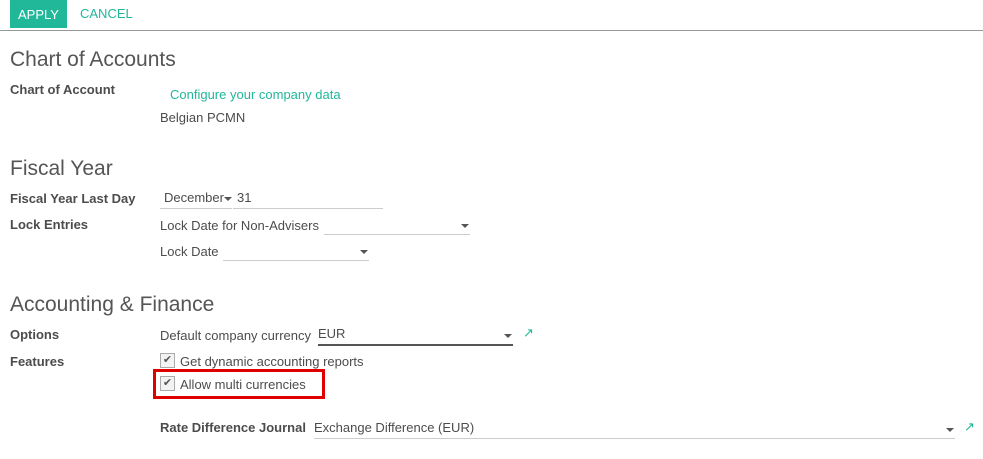  Describe the element at coordinates (296, 251) in the screenshot. I see `lock-date-input` at that location.